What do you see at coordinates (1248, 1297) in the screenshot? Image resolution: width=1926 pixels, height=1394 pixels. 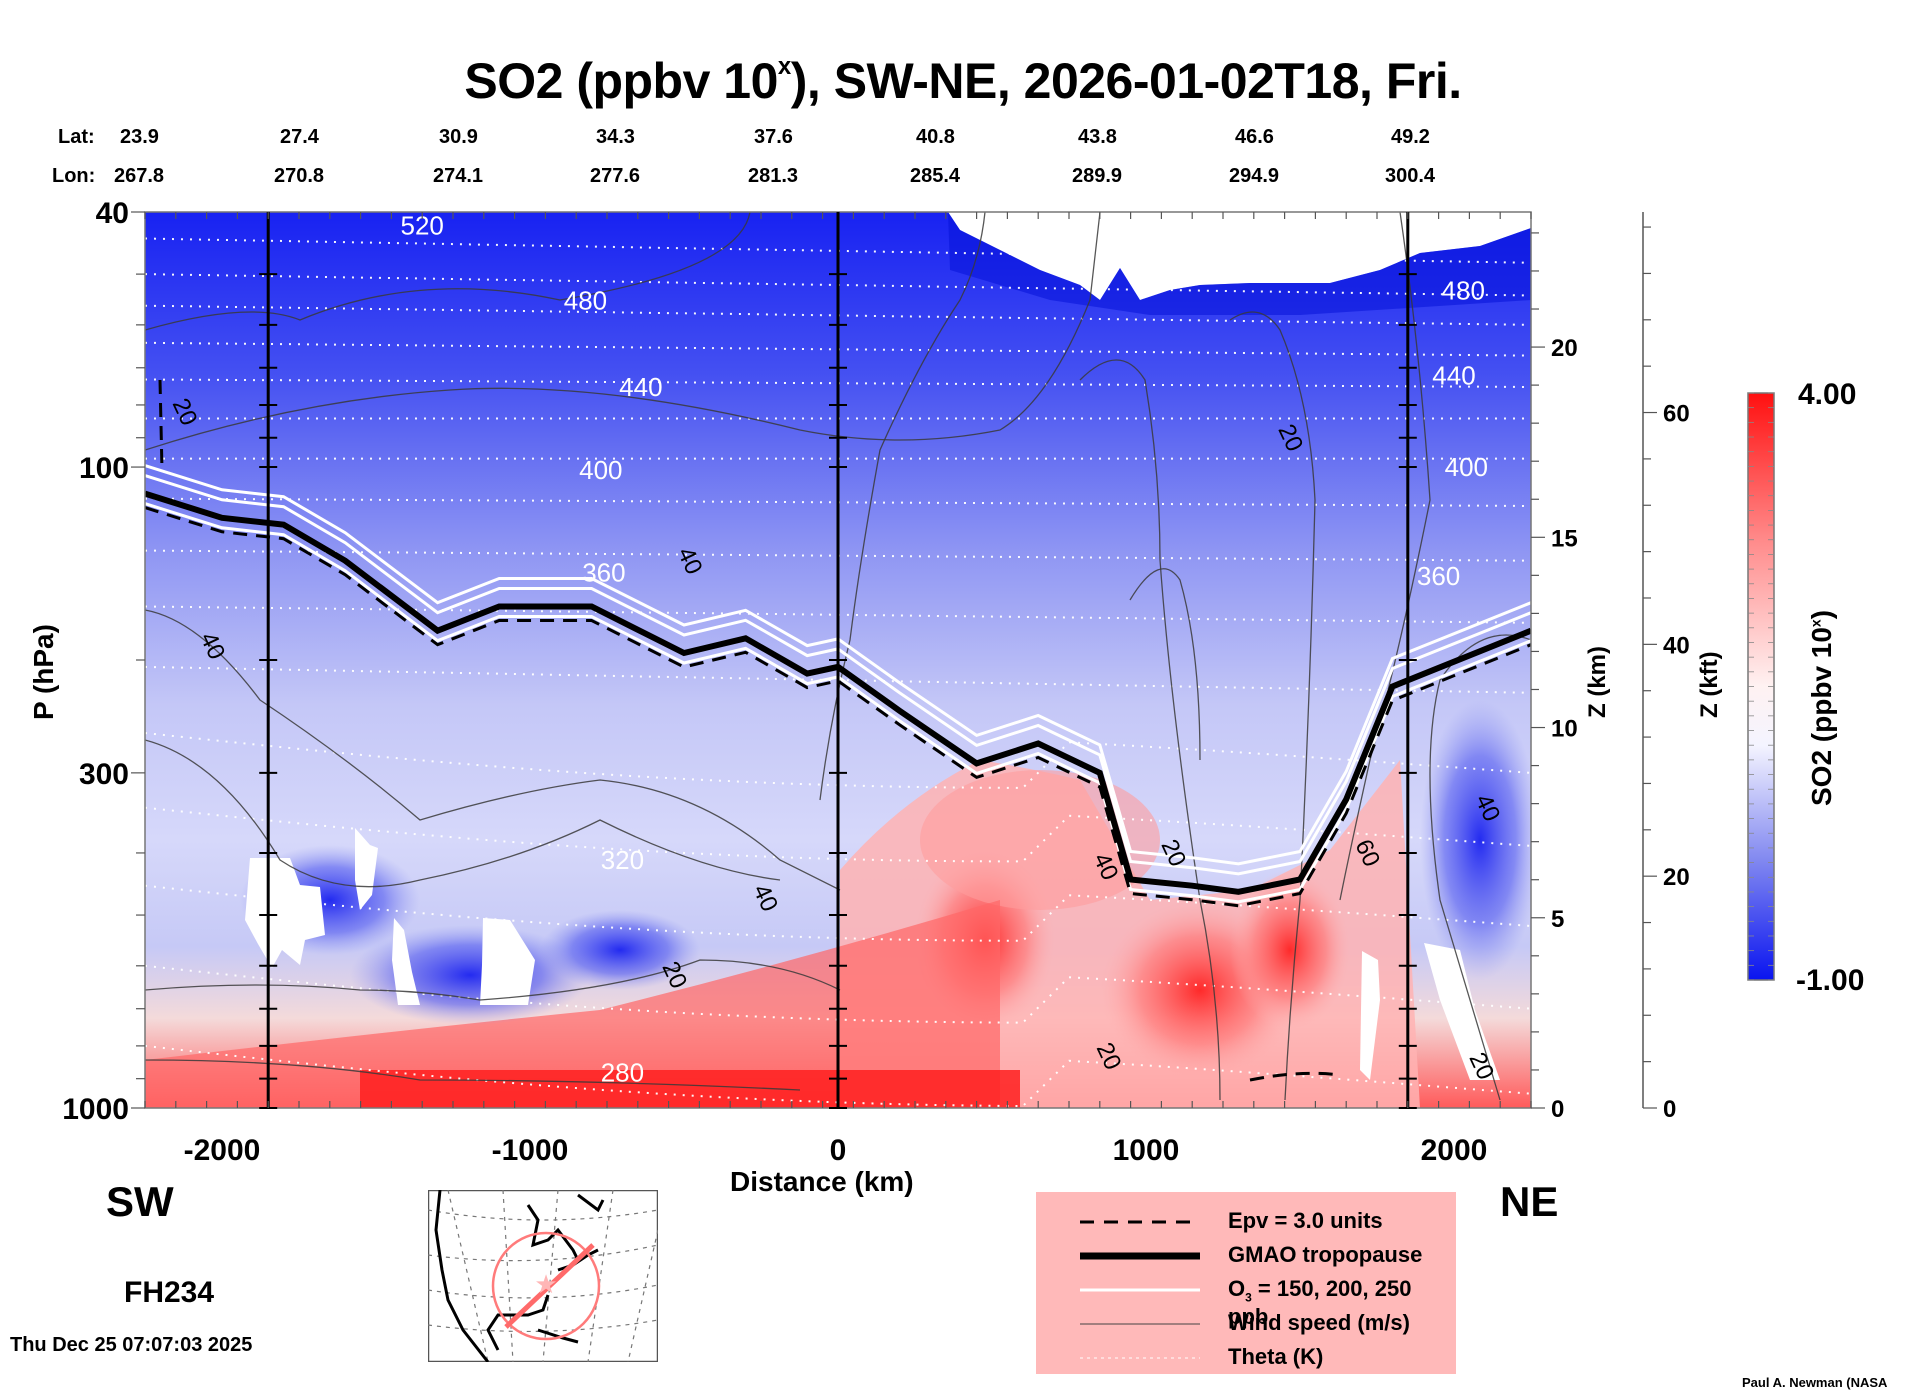 I see `ozone-sub: 3` at bounding box center [1248, 1297].